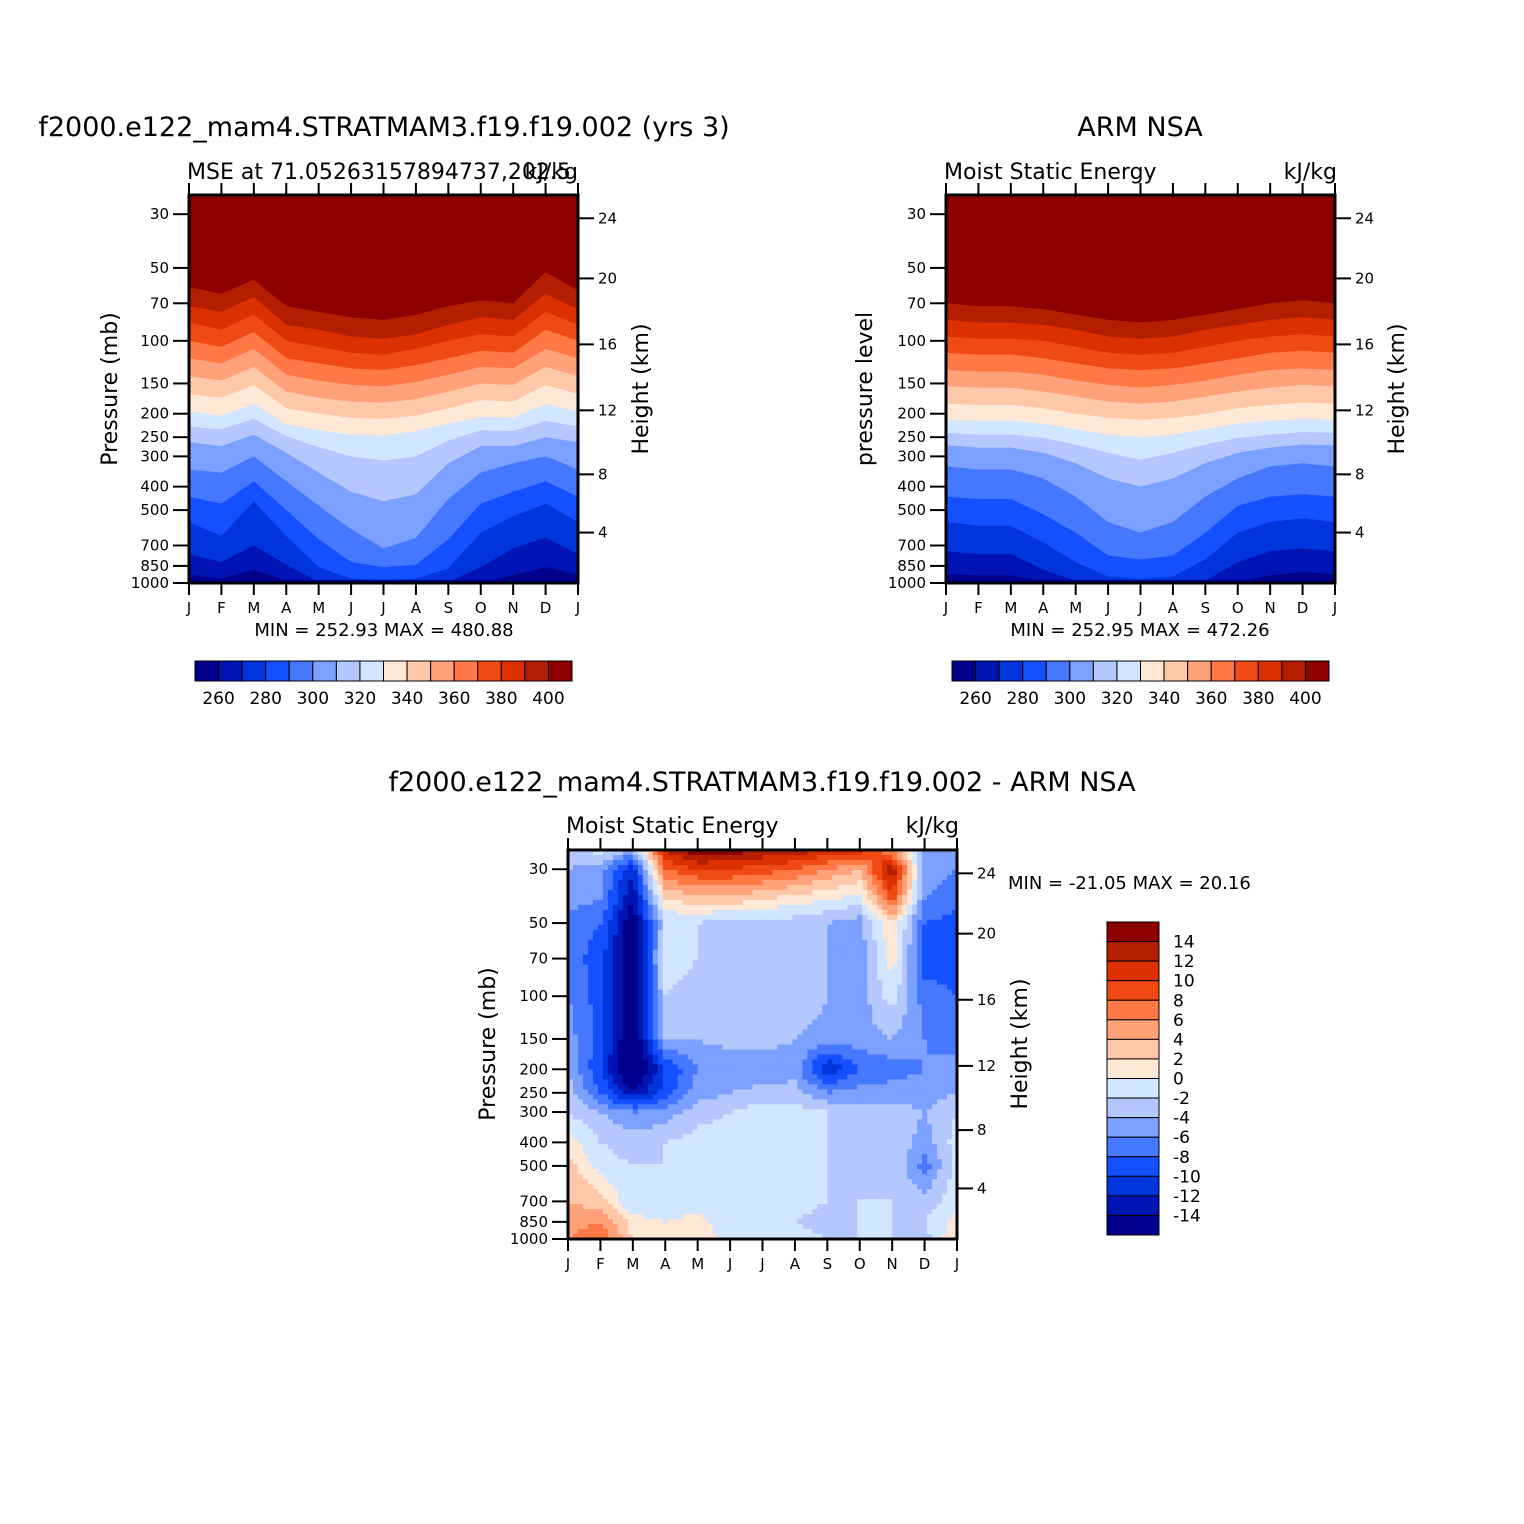 This screenshot has width=1524, height=1524. Describe the element at coordinates (1211, 699) in the screenshot. I see `colorbar-label: 360` at that location.